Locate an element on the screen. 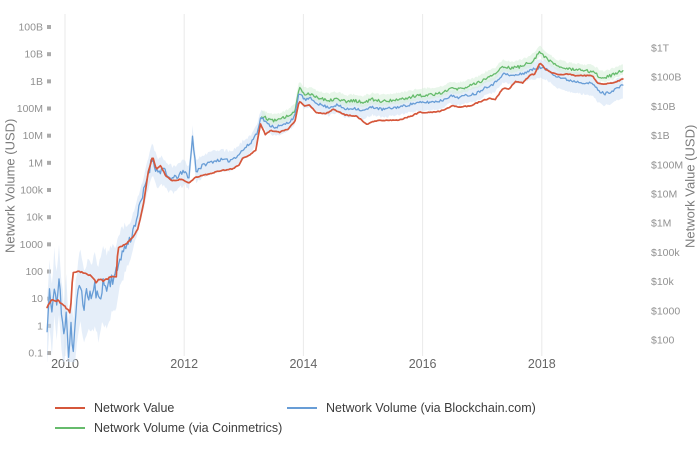  legend-label-volume-coinmetrics: Network Volume (via Coinmetrics) is located at coordinates (188, 428).